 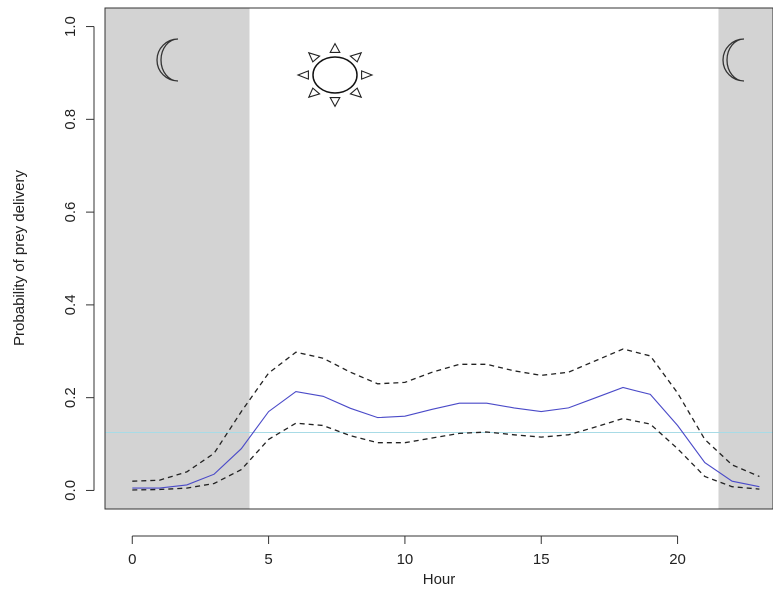 What do you see at coordinates (70, 212) in the screenshot?
I see `y-tick-label: 0.6` at bounding box center [70, 212].